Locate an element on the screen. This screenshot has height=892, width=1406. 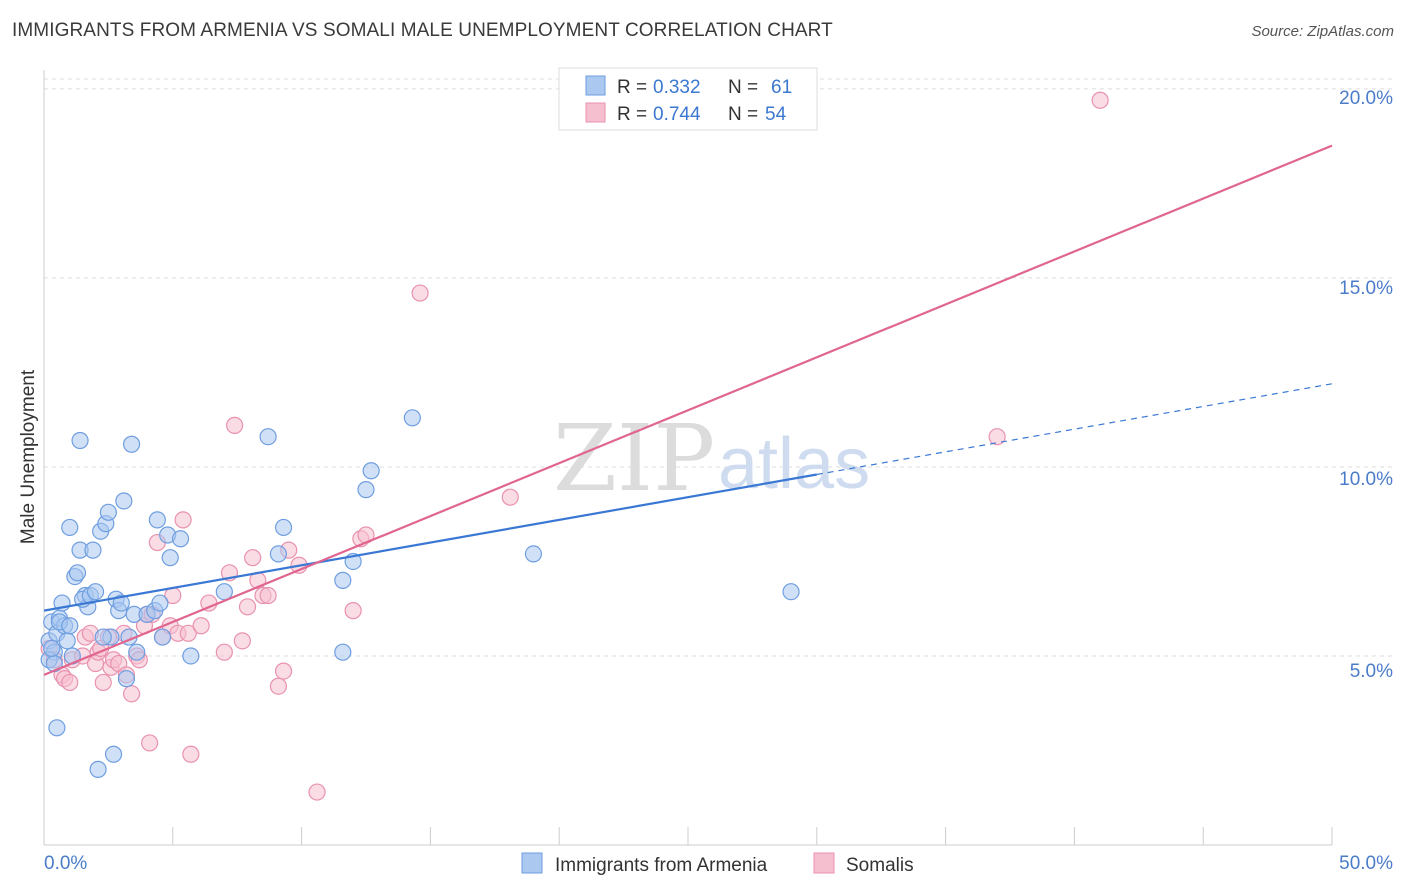
y-tick-label-5: 5.0% is located at coordinates (1371, 671).